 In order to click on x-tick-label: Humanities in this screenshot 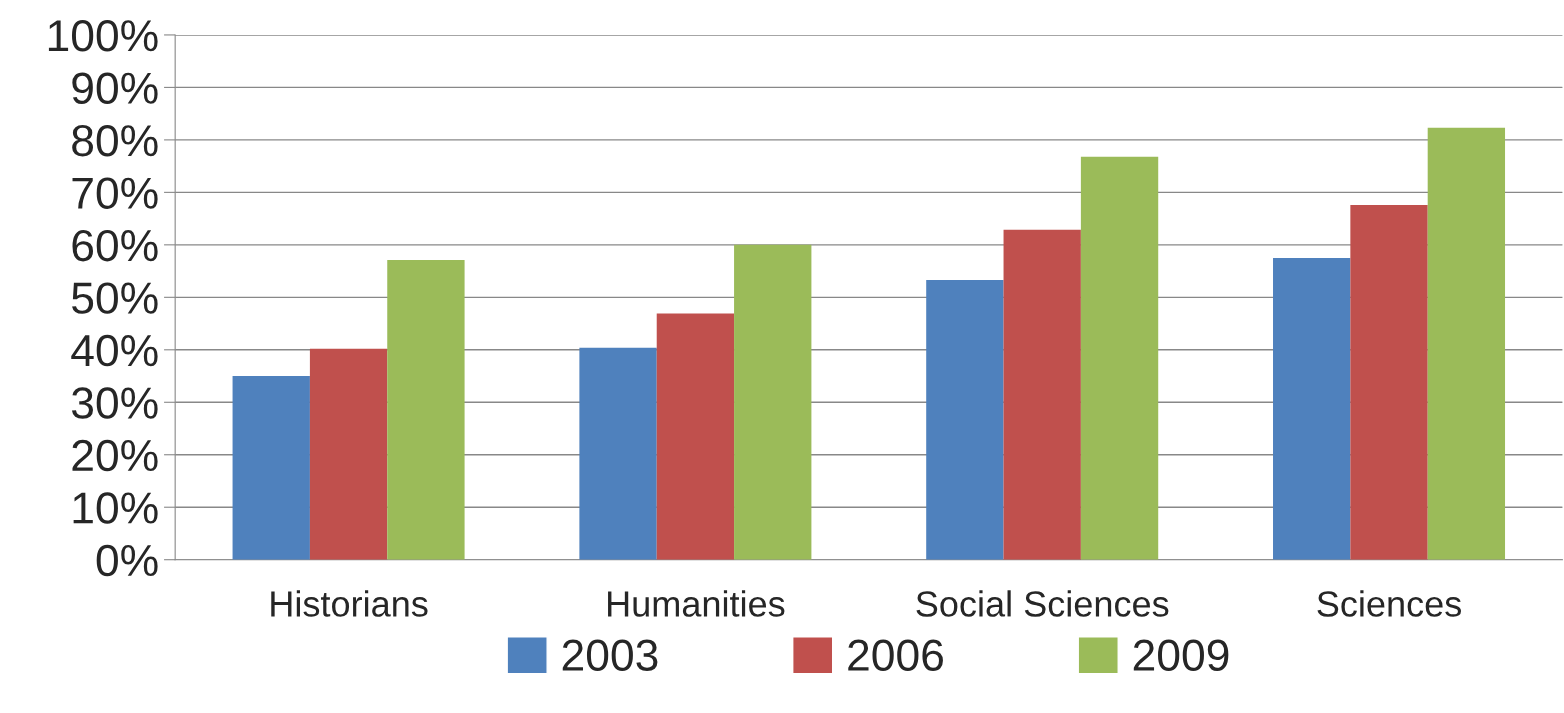, I will do `click(696, 603)`.